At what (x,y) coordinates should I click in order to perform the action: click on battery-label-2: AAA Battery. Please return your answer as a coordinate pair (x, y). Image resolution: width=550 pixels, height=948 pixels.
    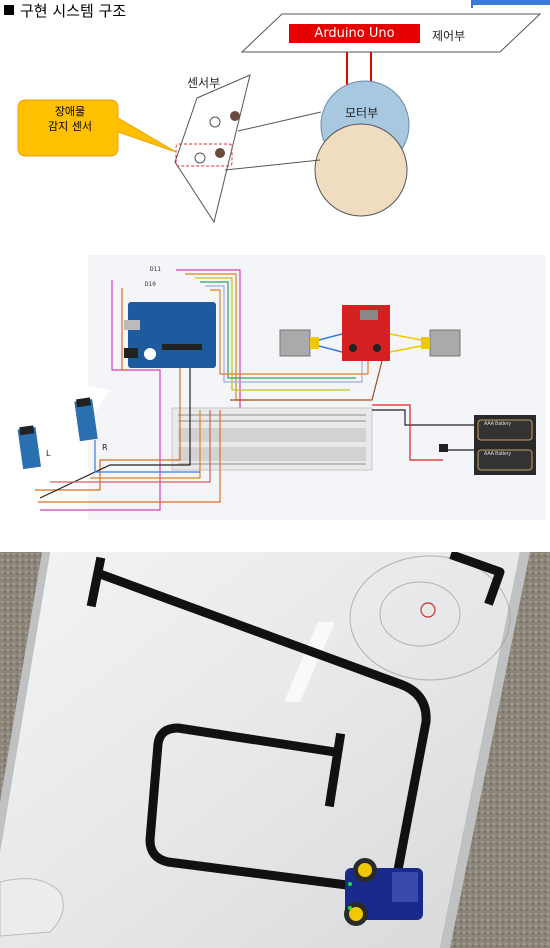
    Looking at the image, I should click on (497, 454).